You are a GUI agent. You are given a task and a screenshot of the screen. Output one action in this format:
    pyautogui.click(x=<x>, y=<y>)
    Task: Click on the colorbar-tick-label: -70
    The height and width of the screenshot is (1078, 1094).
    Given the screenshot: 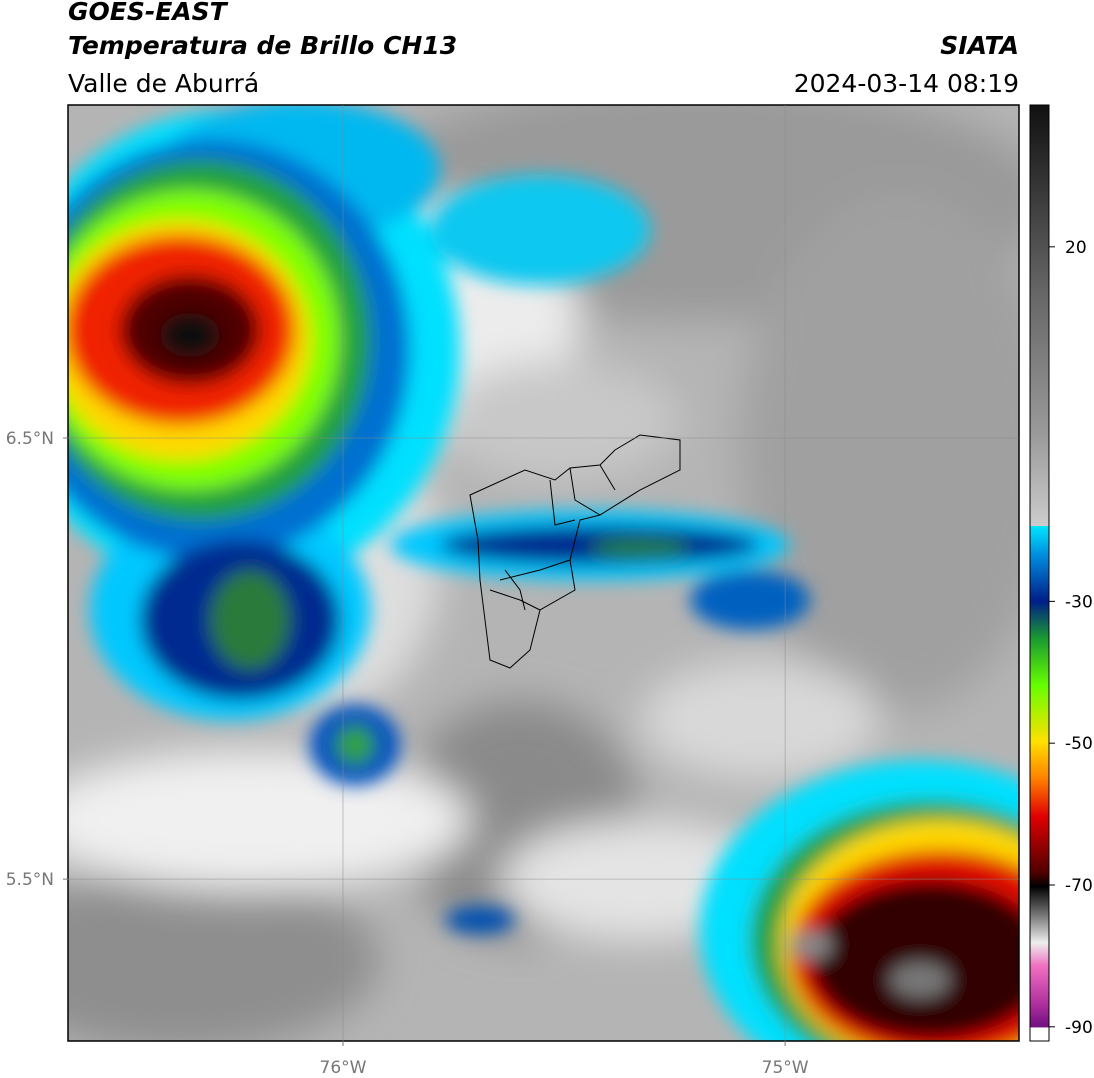 What is the action you would take?
    pyautogui.click(x=1079, y=886)
    